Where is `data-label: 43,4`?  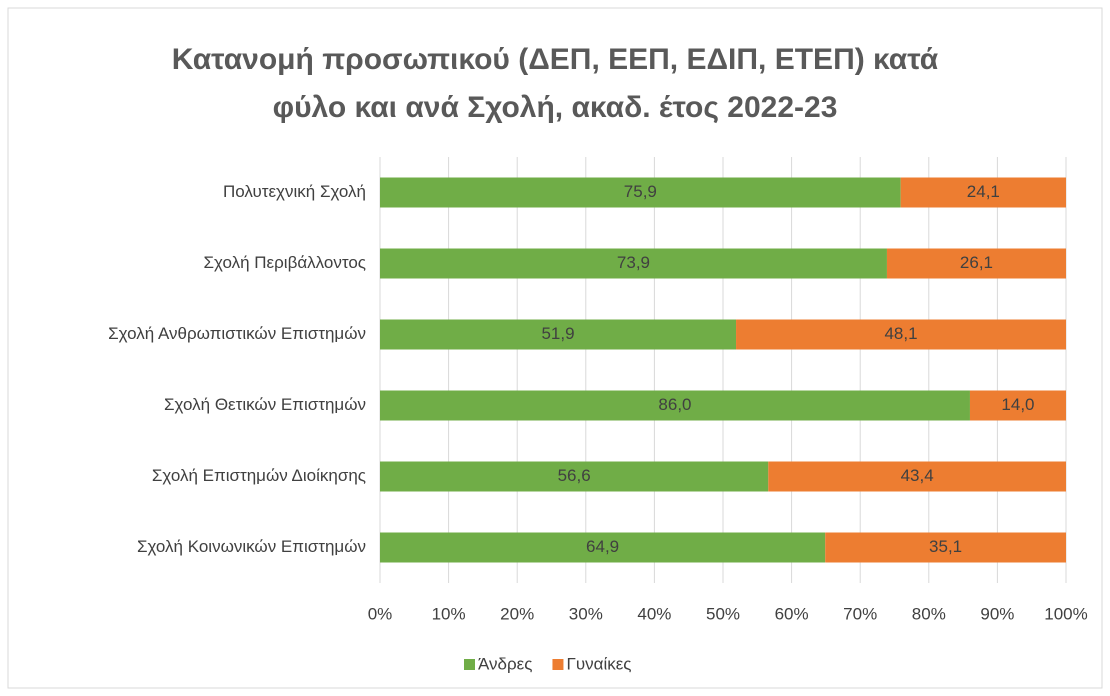
data-label: 43,4 is located at coordinates (917, 475).